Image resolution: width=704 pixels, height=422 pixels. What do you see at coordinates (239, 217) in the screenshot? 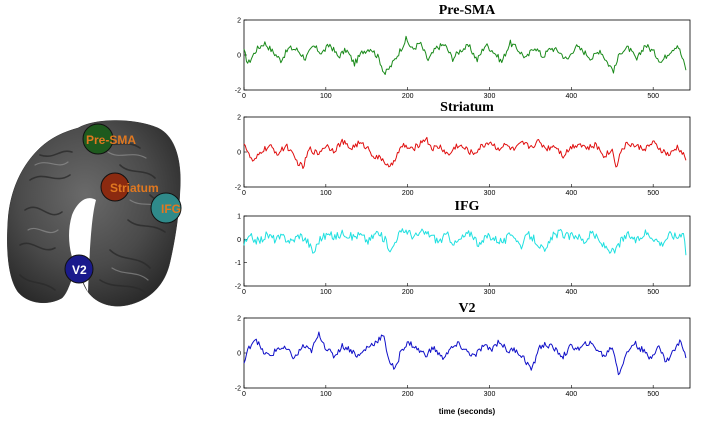
I see `y-tick-label-2-0: 1` at bounding box center [239, 217].